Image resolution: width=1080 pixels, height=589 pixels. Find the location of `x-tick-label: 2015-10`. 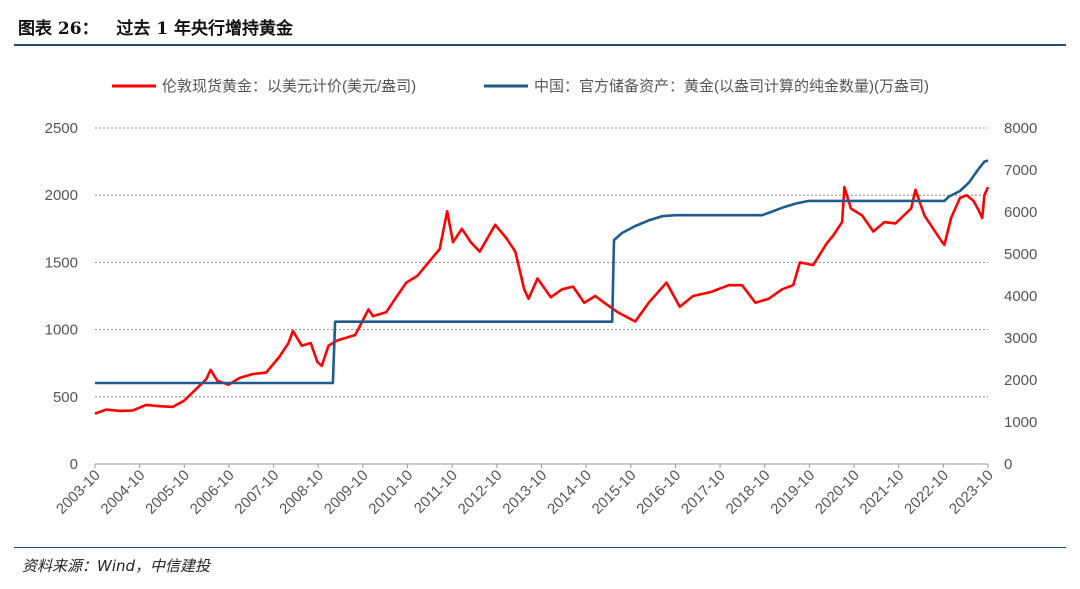

x-tick-label: 2015-10 is located at coordinates (614, 492).